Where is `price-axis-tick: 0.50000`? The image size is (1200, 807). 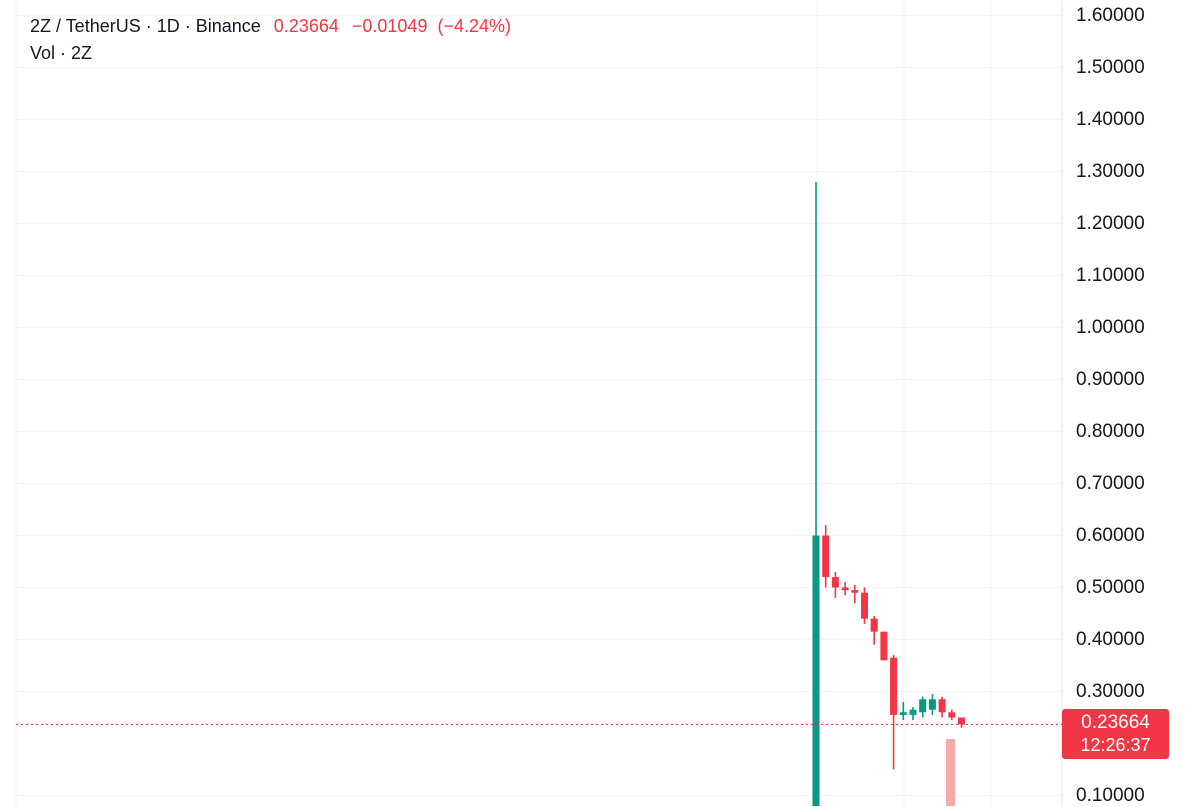 price-axis-tick: 0.50000 is located at coordinates (1110, 587).